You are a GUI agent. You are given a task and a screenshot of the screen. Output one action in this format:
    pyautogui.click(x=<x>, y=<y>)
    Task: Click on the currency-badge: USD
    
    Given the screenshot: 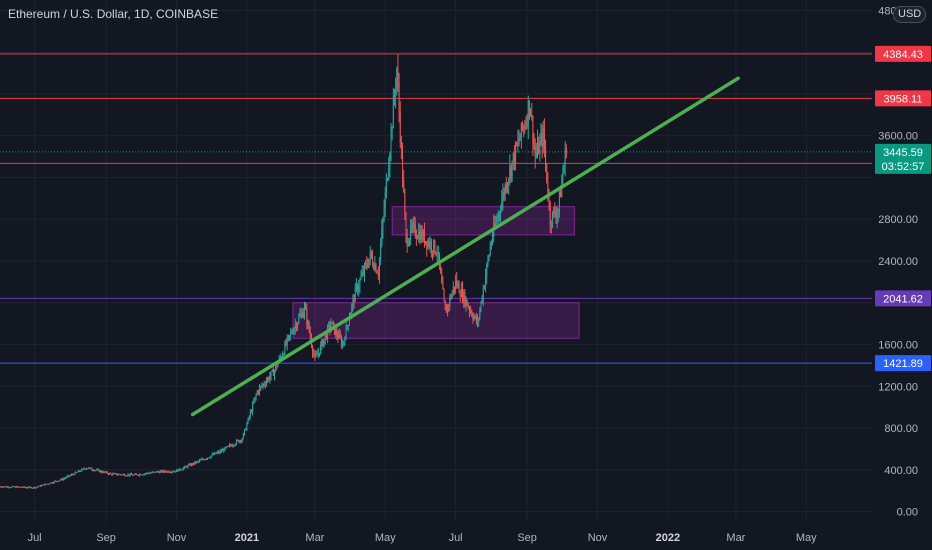 What is the action you would take?
    pyautogui.click(x=910, y=14)
    